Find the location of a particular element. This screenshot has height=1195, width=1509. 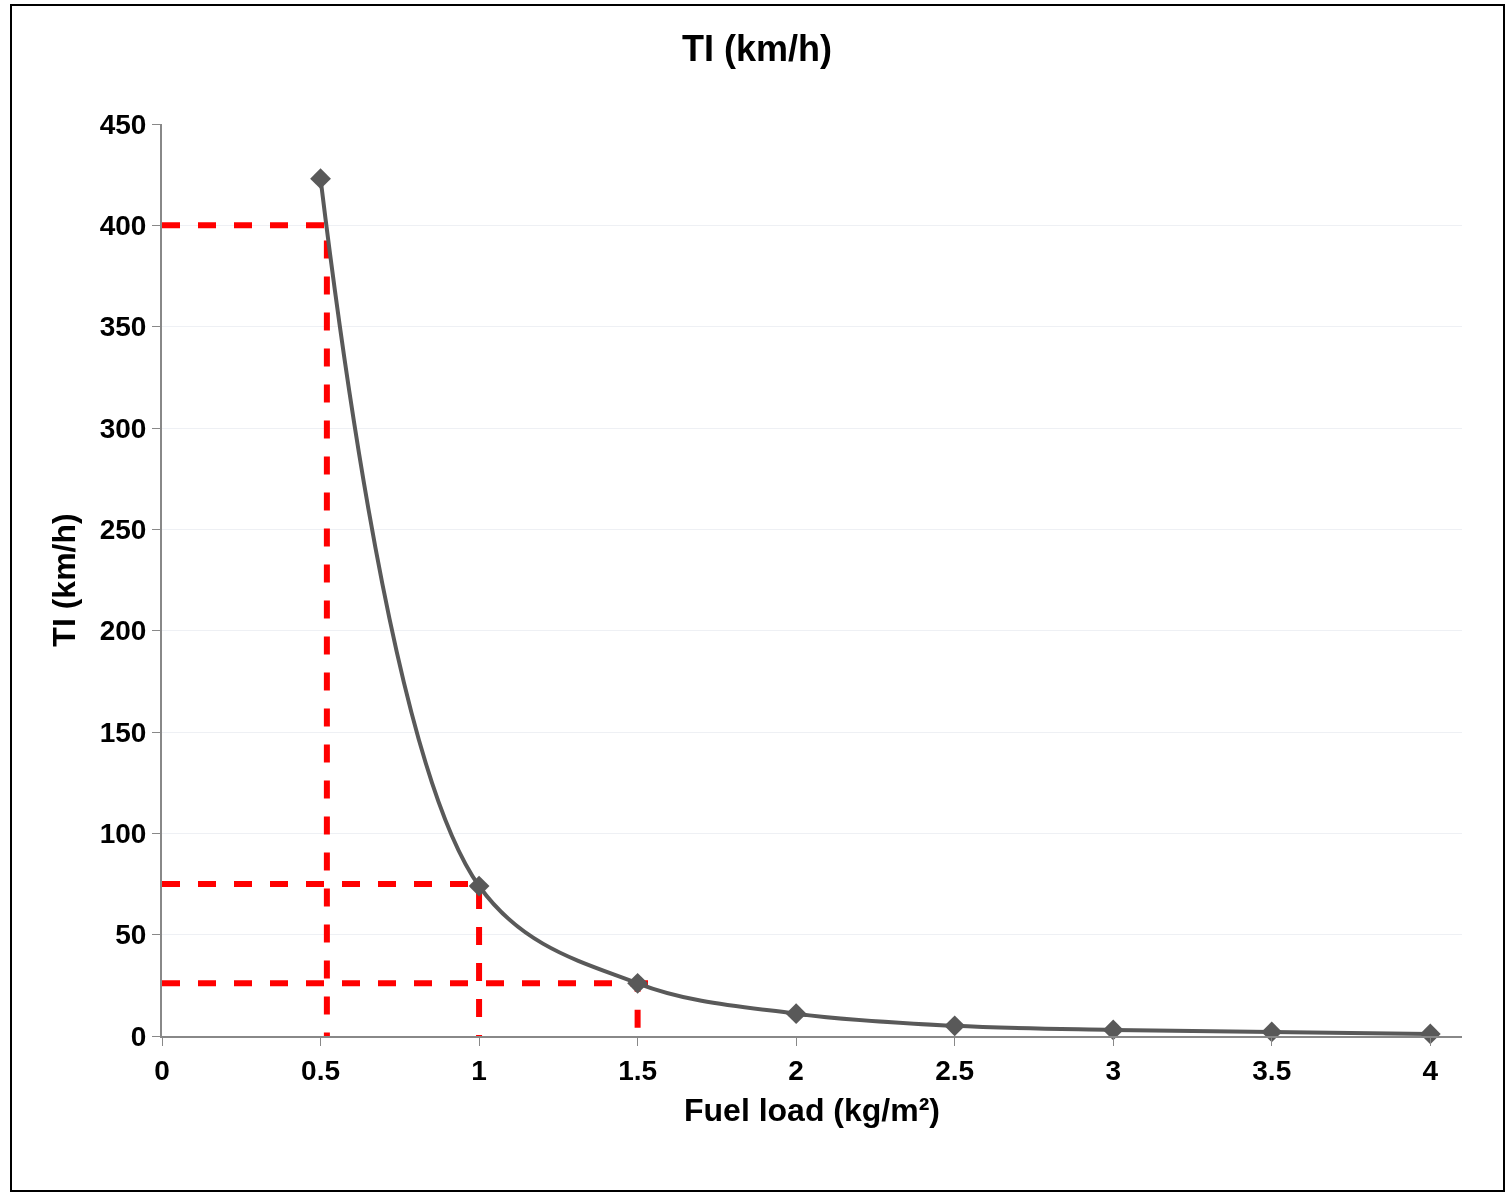

x-axis-title: Fuel load (kg/m²) is located at coordinates (812, 1110).